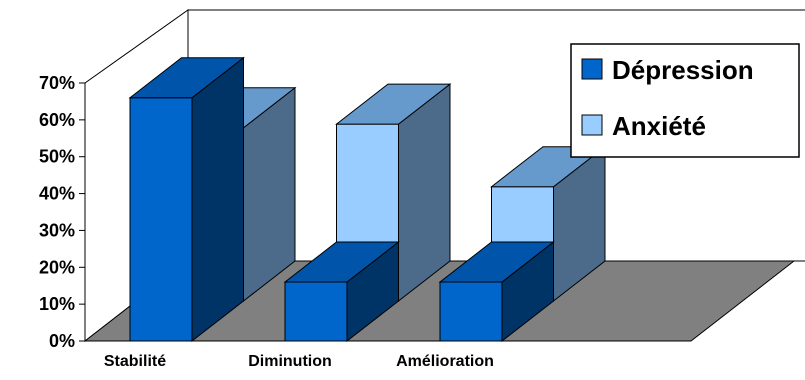 Image resolution: width=805 pixels, height=380 pixels. Describe the element at coordinates (393, 104) in the screenshot. I see `bar-anxiete-top` at that location.